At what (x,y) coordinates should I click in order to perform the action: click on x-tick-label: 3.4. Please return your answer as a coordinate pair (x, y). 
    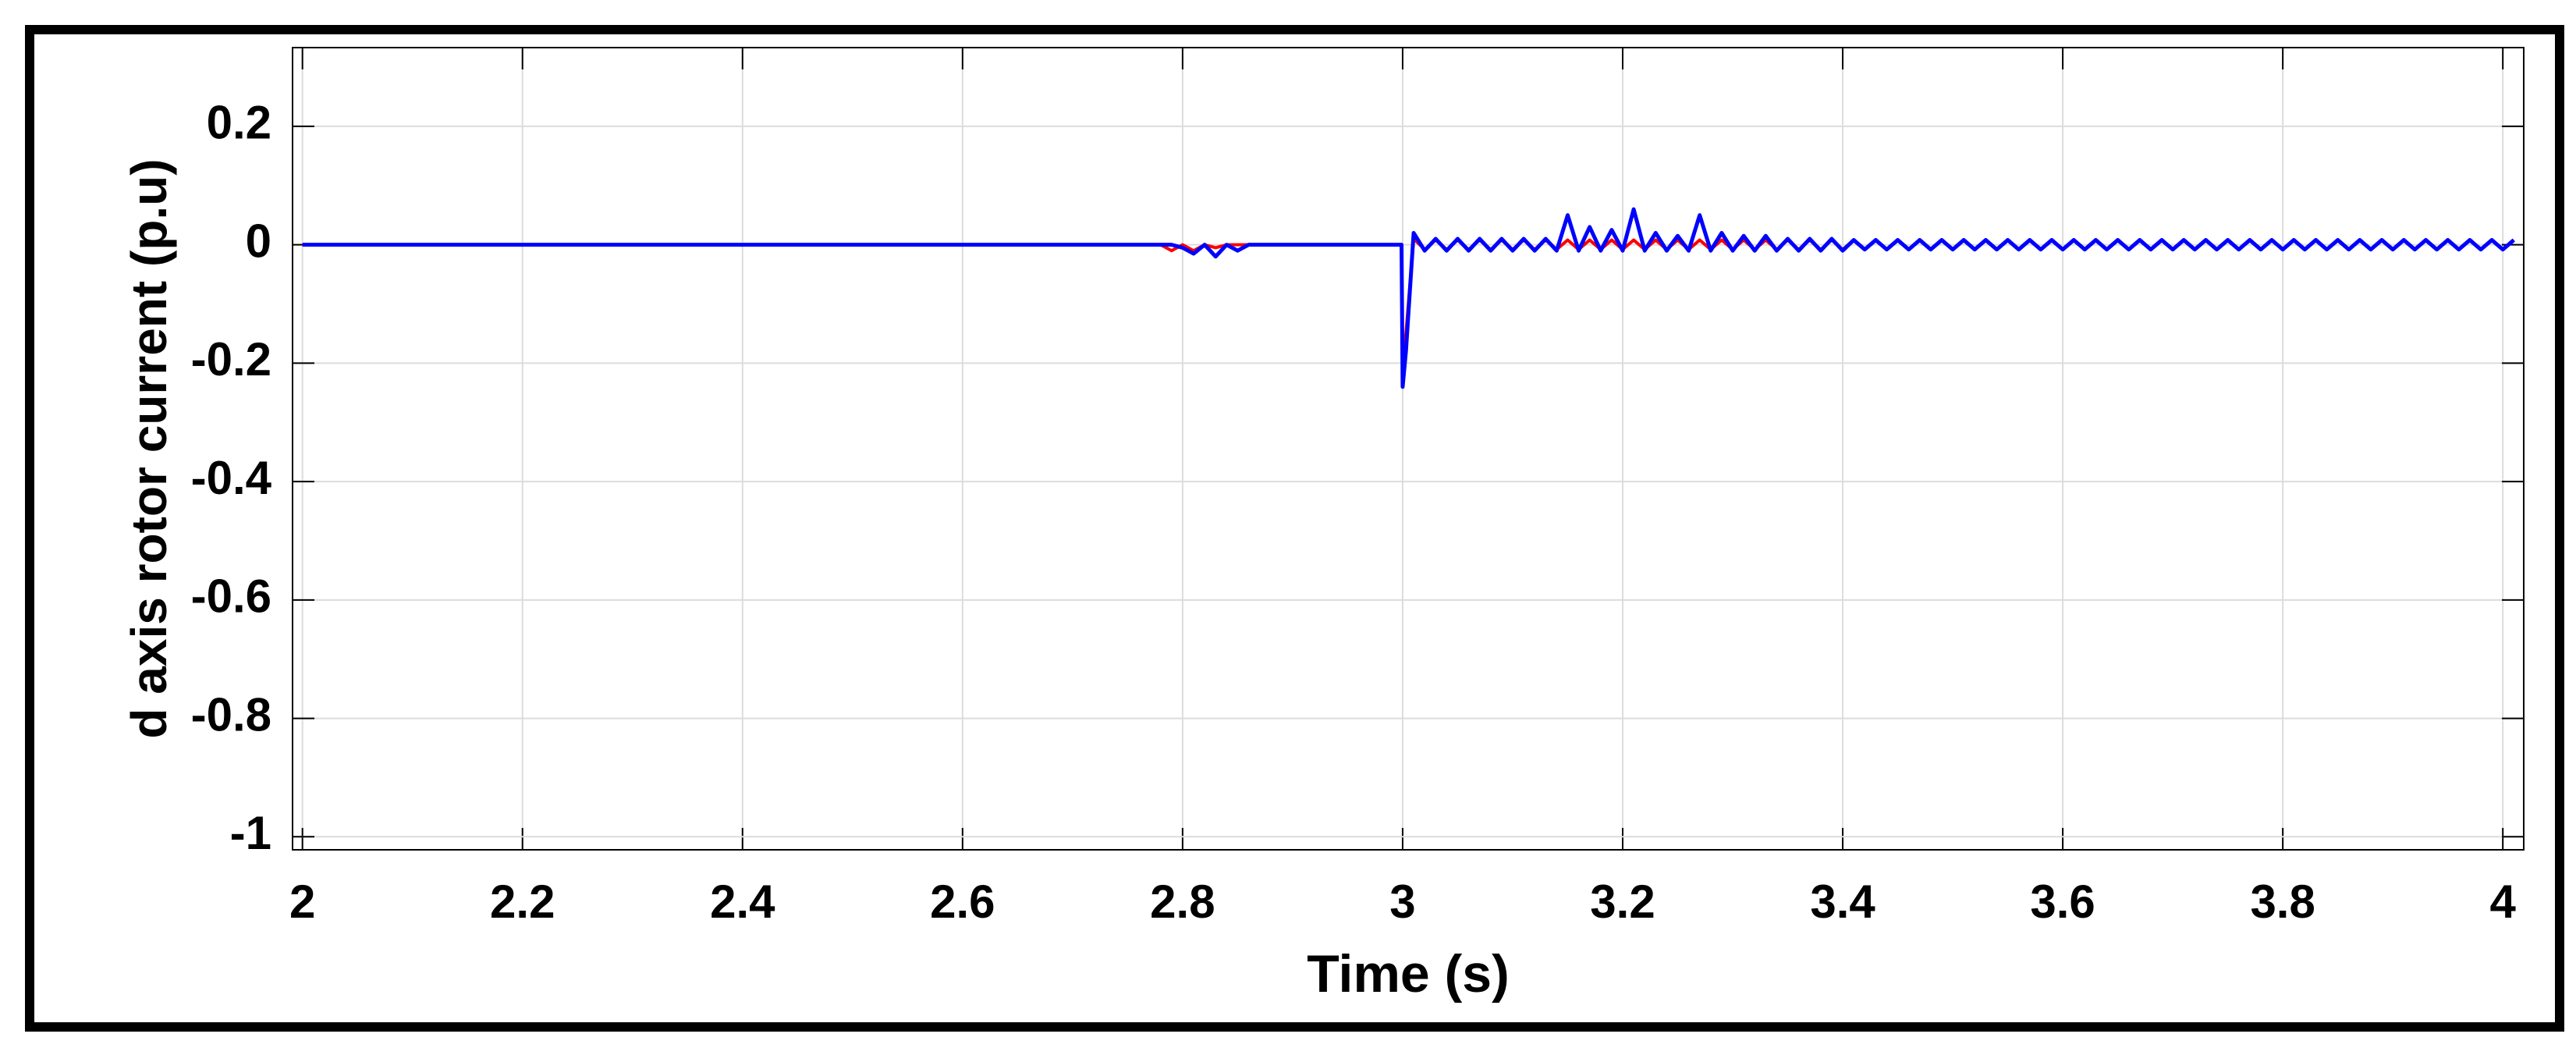
    Looking at the image, I should click on (1842, 902).